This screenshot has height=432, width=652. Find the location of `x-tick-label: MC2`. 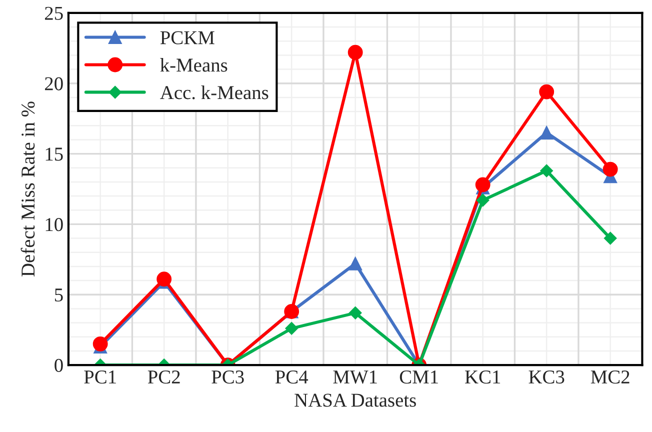

x-tick-label: MC2 is located at coordinates (610, 377).